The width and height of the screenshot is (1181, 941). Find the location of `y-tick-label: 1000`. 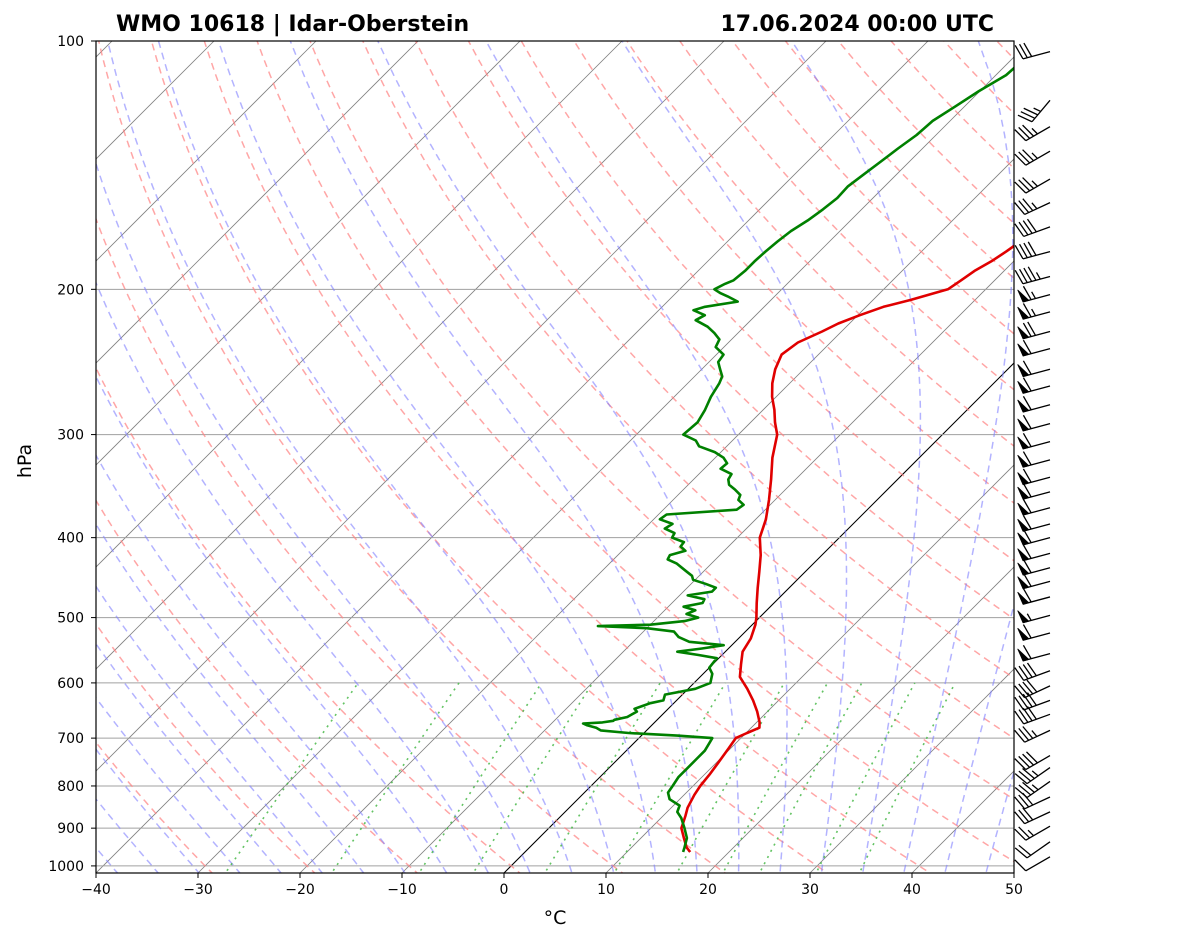

y-tick-label: 1000 is located at coordinates (66, 867).